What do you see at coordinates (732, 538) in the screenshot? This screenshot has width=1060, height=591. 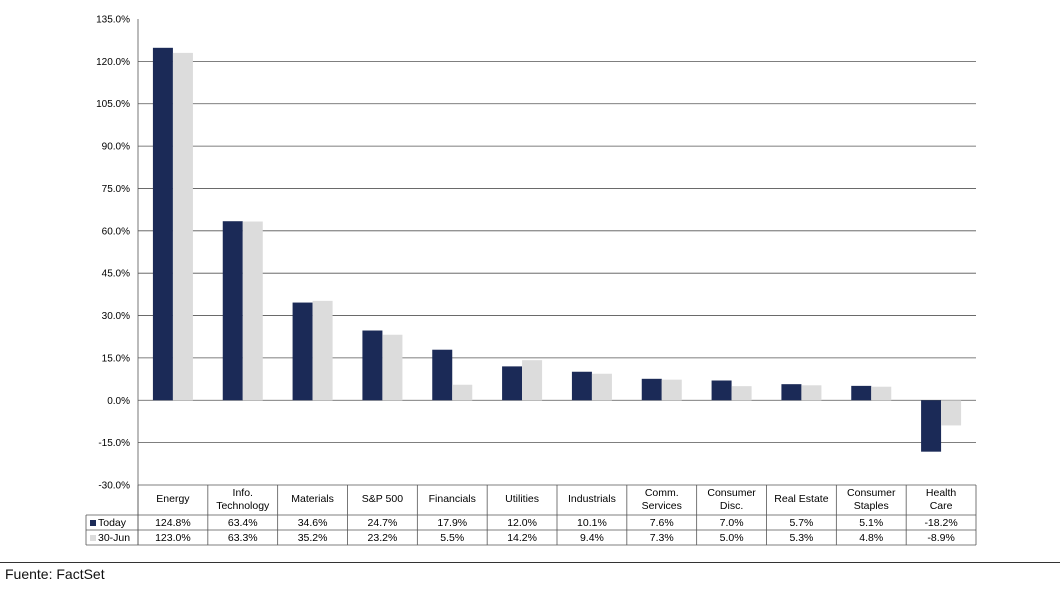 I see `data-label: 5.0%` at bounding box center [732, 538].